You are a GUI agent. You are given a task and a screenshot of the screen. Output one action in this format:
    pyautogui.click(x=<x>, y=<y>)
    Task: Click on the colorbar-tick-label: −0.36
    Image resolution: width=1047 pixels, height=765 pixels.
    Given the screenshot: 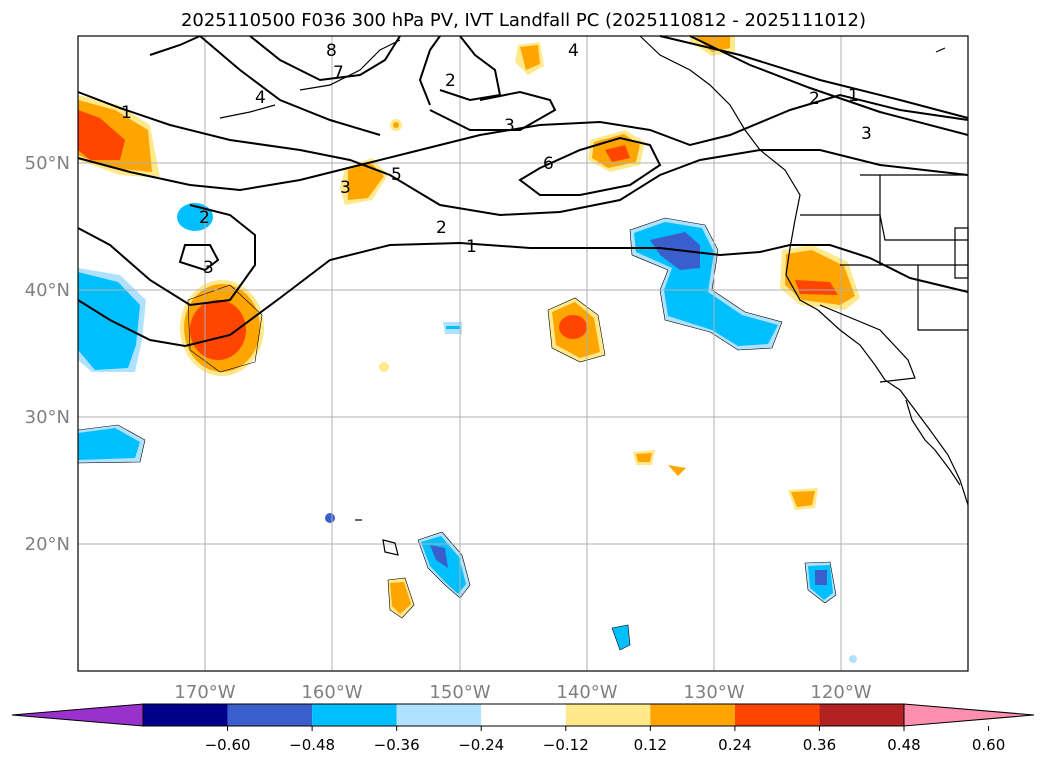 What is the action you would take?
    pyautogui.click(x=397, y=745)
    